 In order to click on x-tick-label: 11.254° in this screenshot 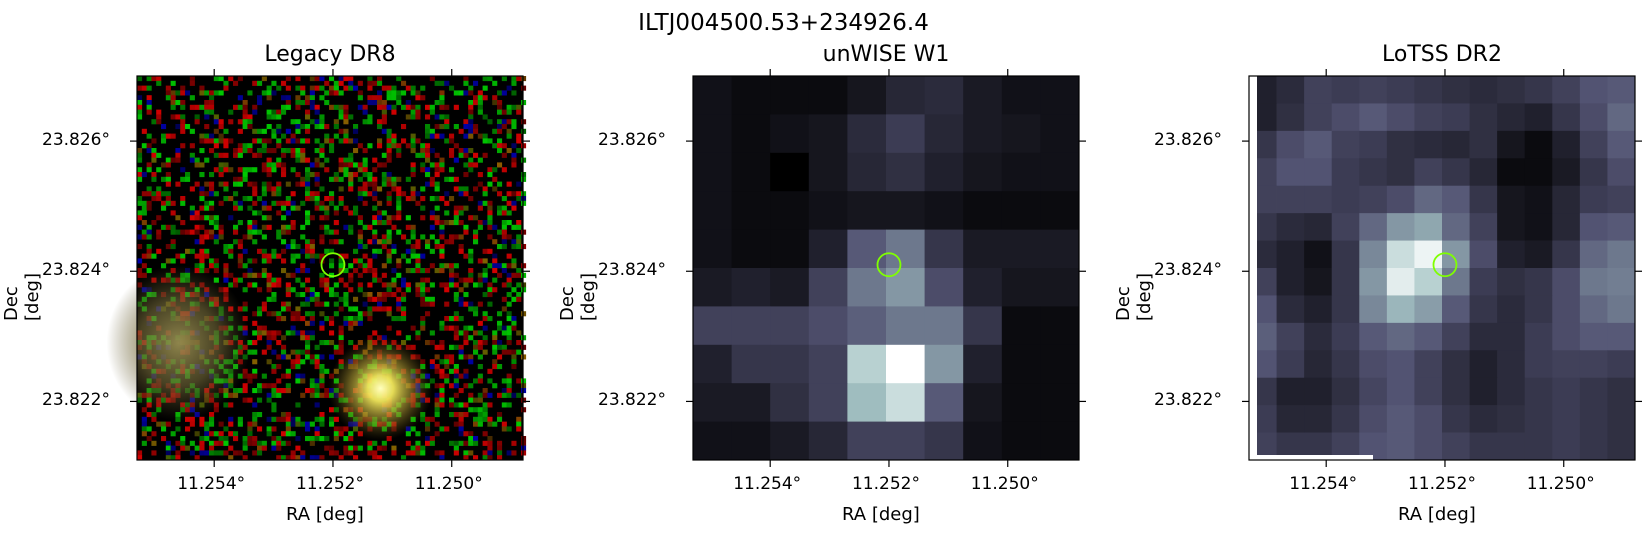, I will do `click(767, 484)`.